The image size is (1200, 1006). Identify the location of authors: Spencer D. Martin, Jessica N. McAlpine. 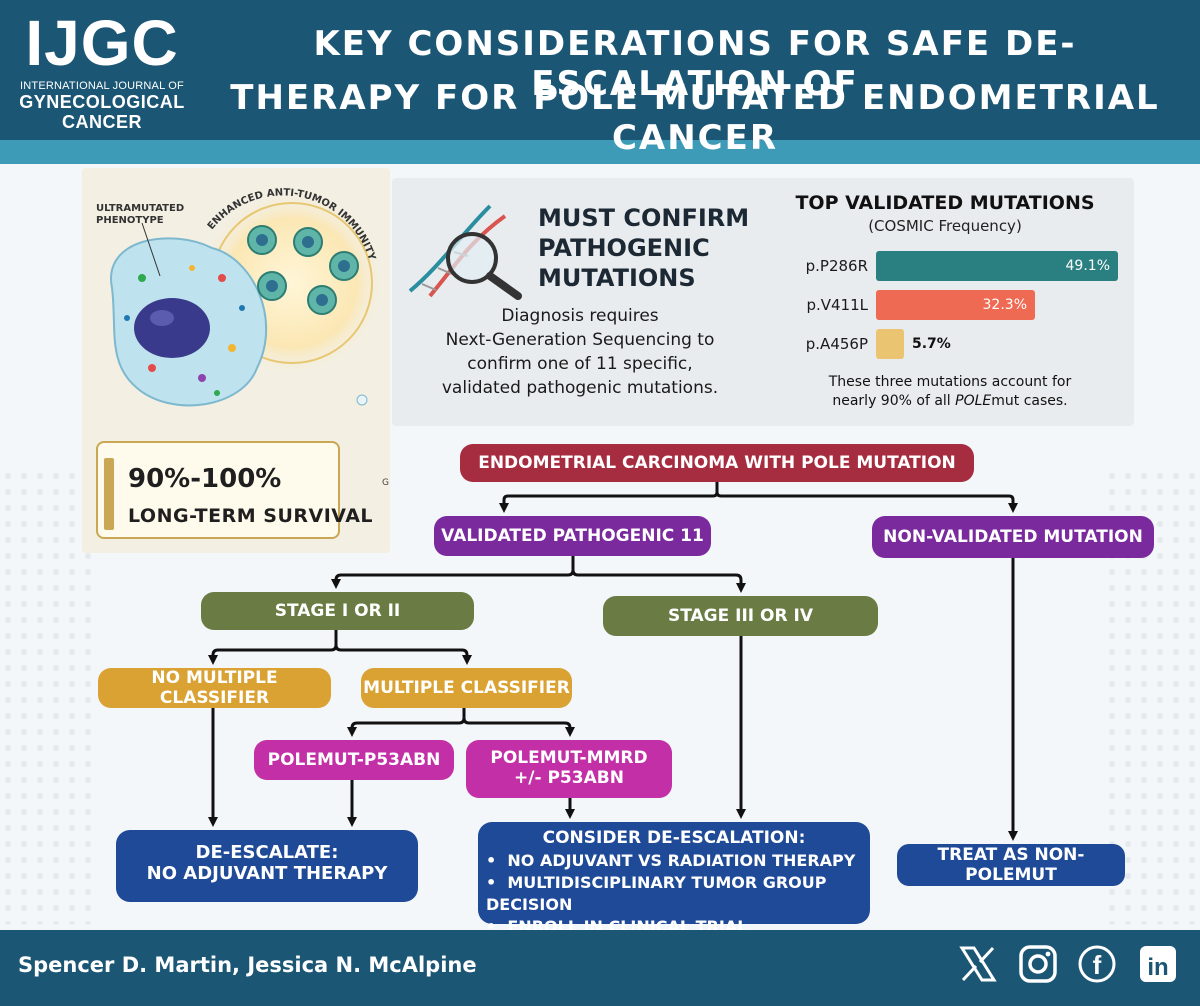
(247, 965).